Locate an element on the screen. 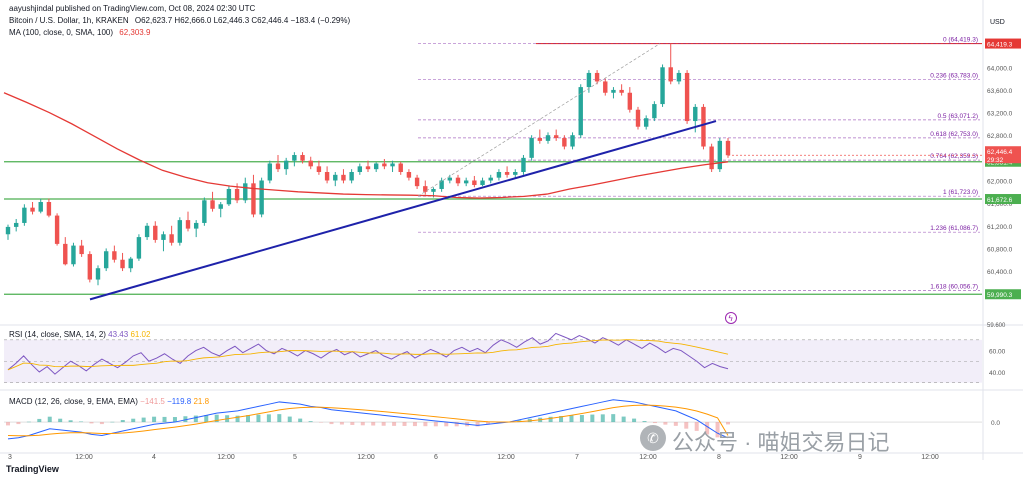 Image resolution: width=1023 pixels, height=478 pixels. fib-level-label: 0.618 (62,753.0) is located at coordinates (954, 134).